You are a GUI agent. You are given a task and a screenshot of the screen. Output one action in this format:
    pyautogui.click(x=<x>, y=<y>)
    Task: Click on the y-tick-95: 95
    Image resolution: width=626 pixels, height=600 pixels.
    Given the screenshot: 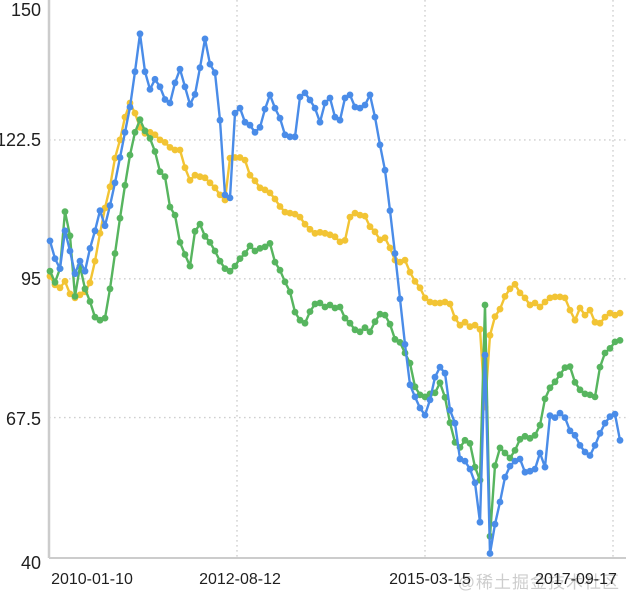 What is the action you would take?
    pyautogui.click(x=30, y=279)
    